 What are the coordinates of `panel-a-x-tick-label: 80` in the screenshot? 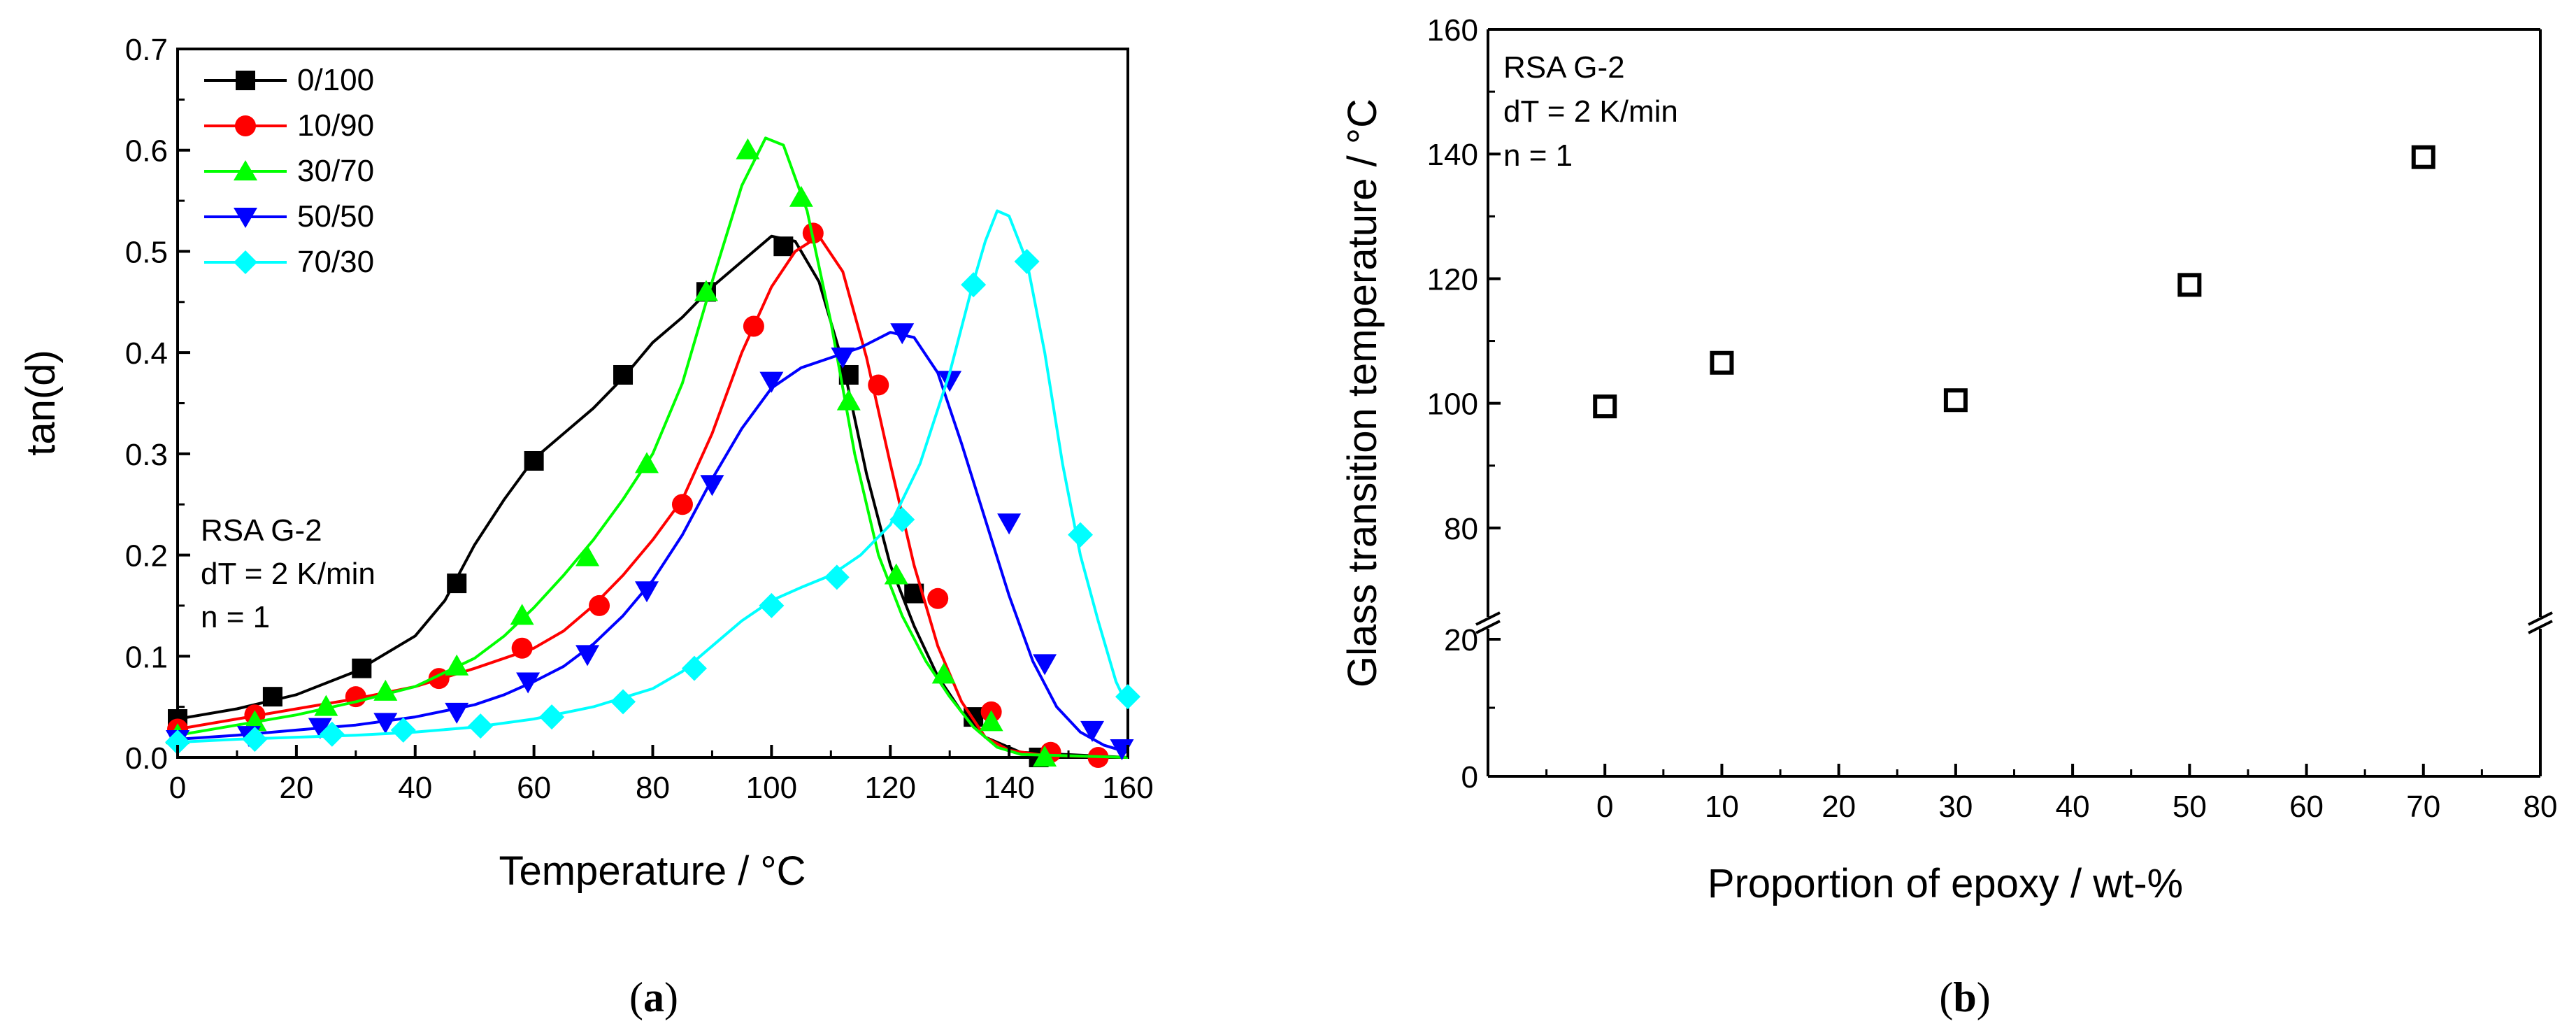 It's located at (653, 788).